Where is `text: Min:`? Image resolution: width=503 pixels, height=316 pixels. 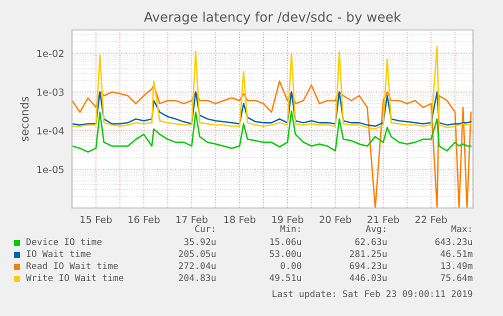 text: Min: is located at coordinates (290, 228).